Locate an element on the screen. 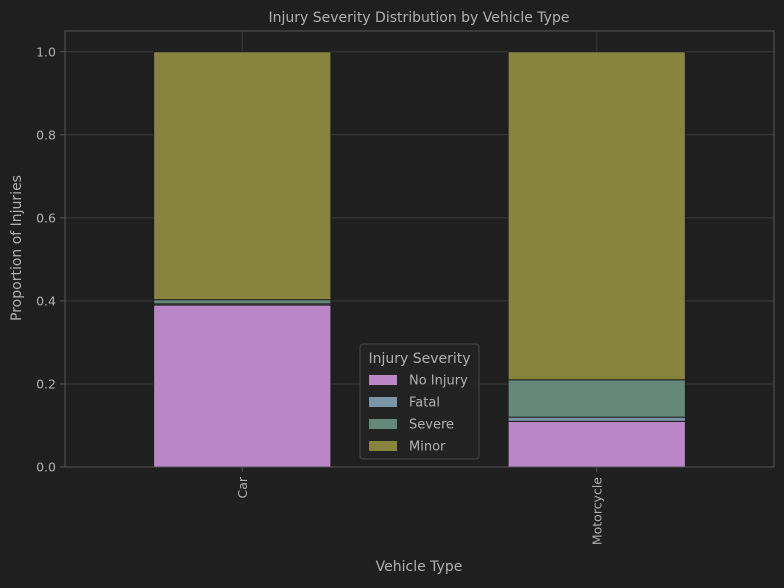 The width and height of the screenshot is (784, 588). y-tick-label: 0.6 is located at coordinates (46, 217).